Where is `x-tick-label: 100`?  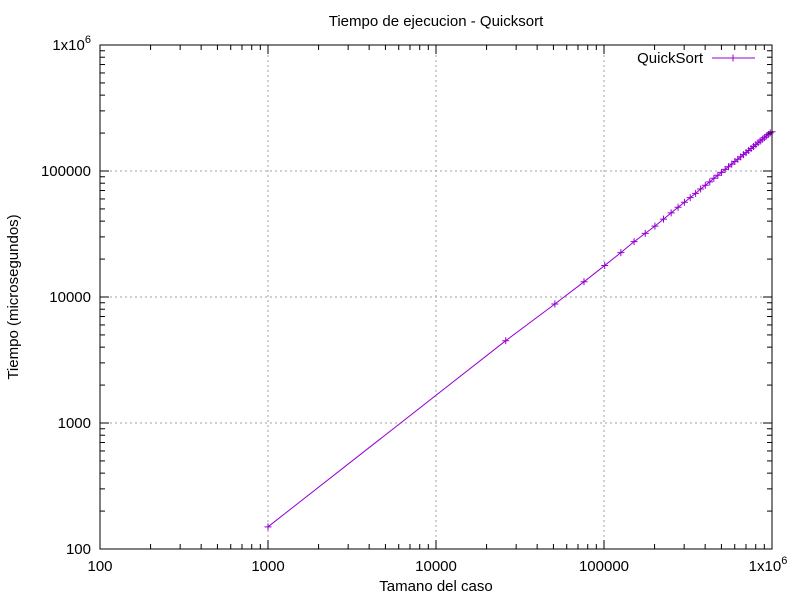 x-tick-label: 100 is located at coordinates (99, 566).